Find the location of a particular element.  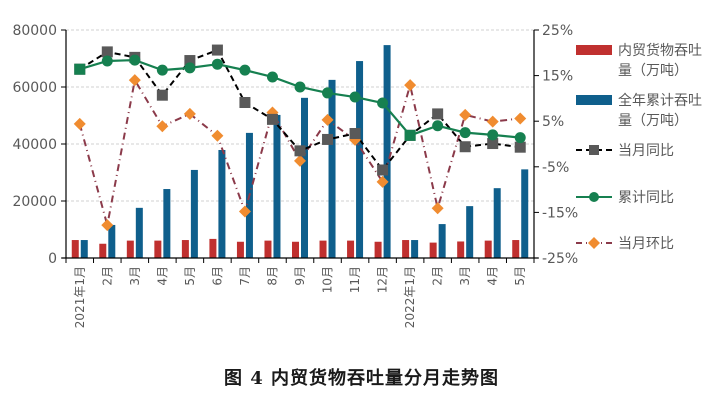

legend-label: 当月环比 is located at coordinates (646, 244).